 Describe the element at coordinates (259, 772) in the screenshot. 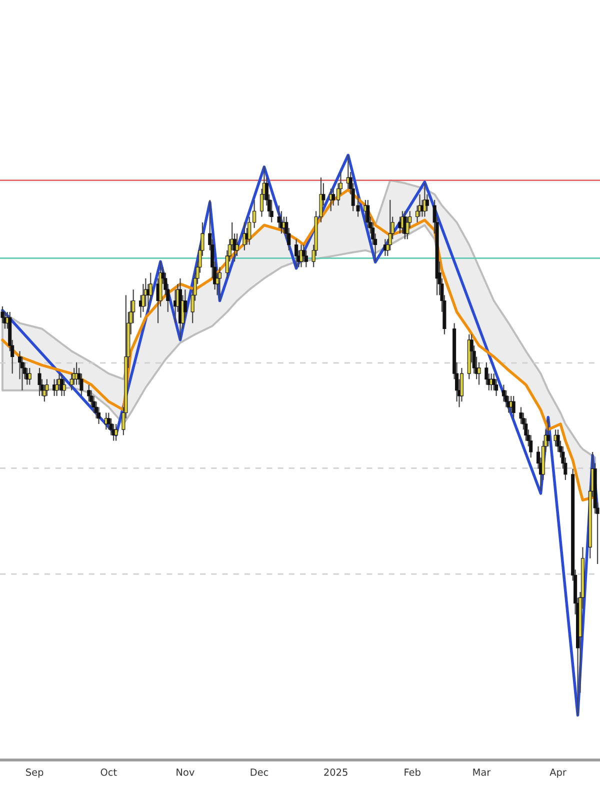

I see `x-tick-label: Dec` at that location.